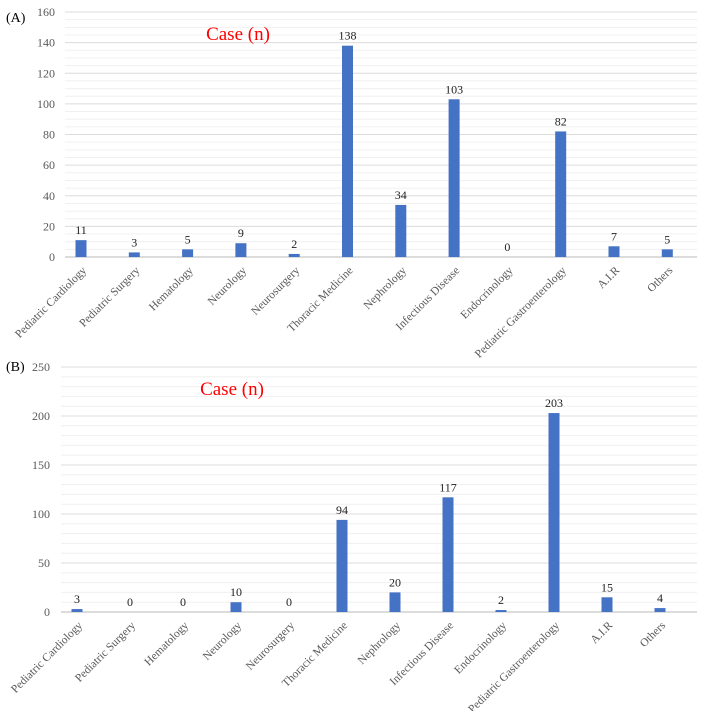 This screenshot has height=711, width=722. What do you see at coordinates (81, 230) in the screenshot?
I see `data-label: 11` at bounding box center [81, 230].